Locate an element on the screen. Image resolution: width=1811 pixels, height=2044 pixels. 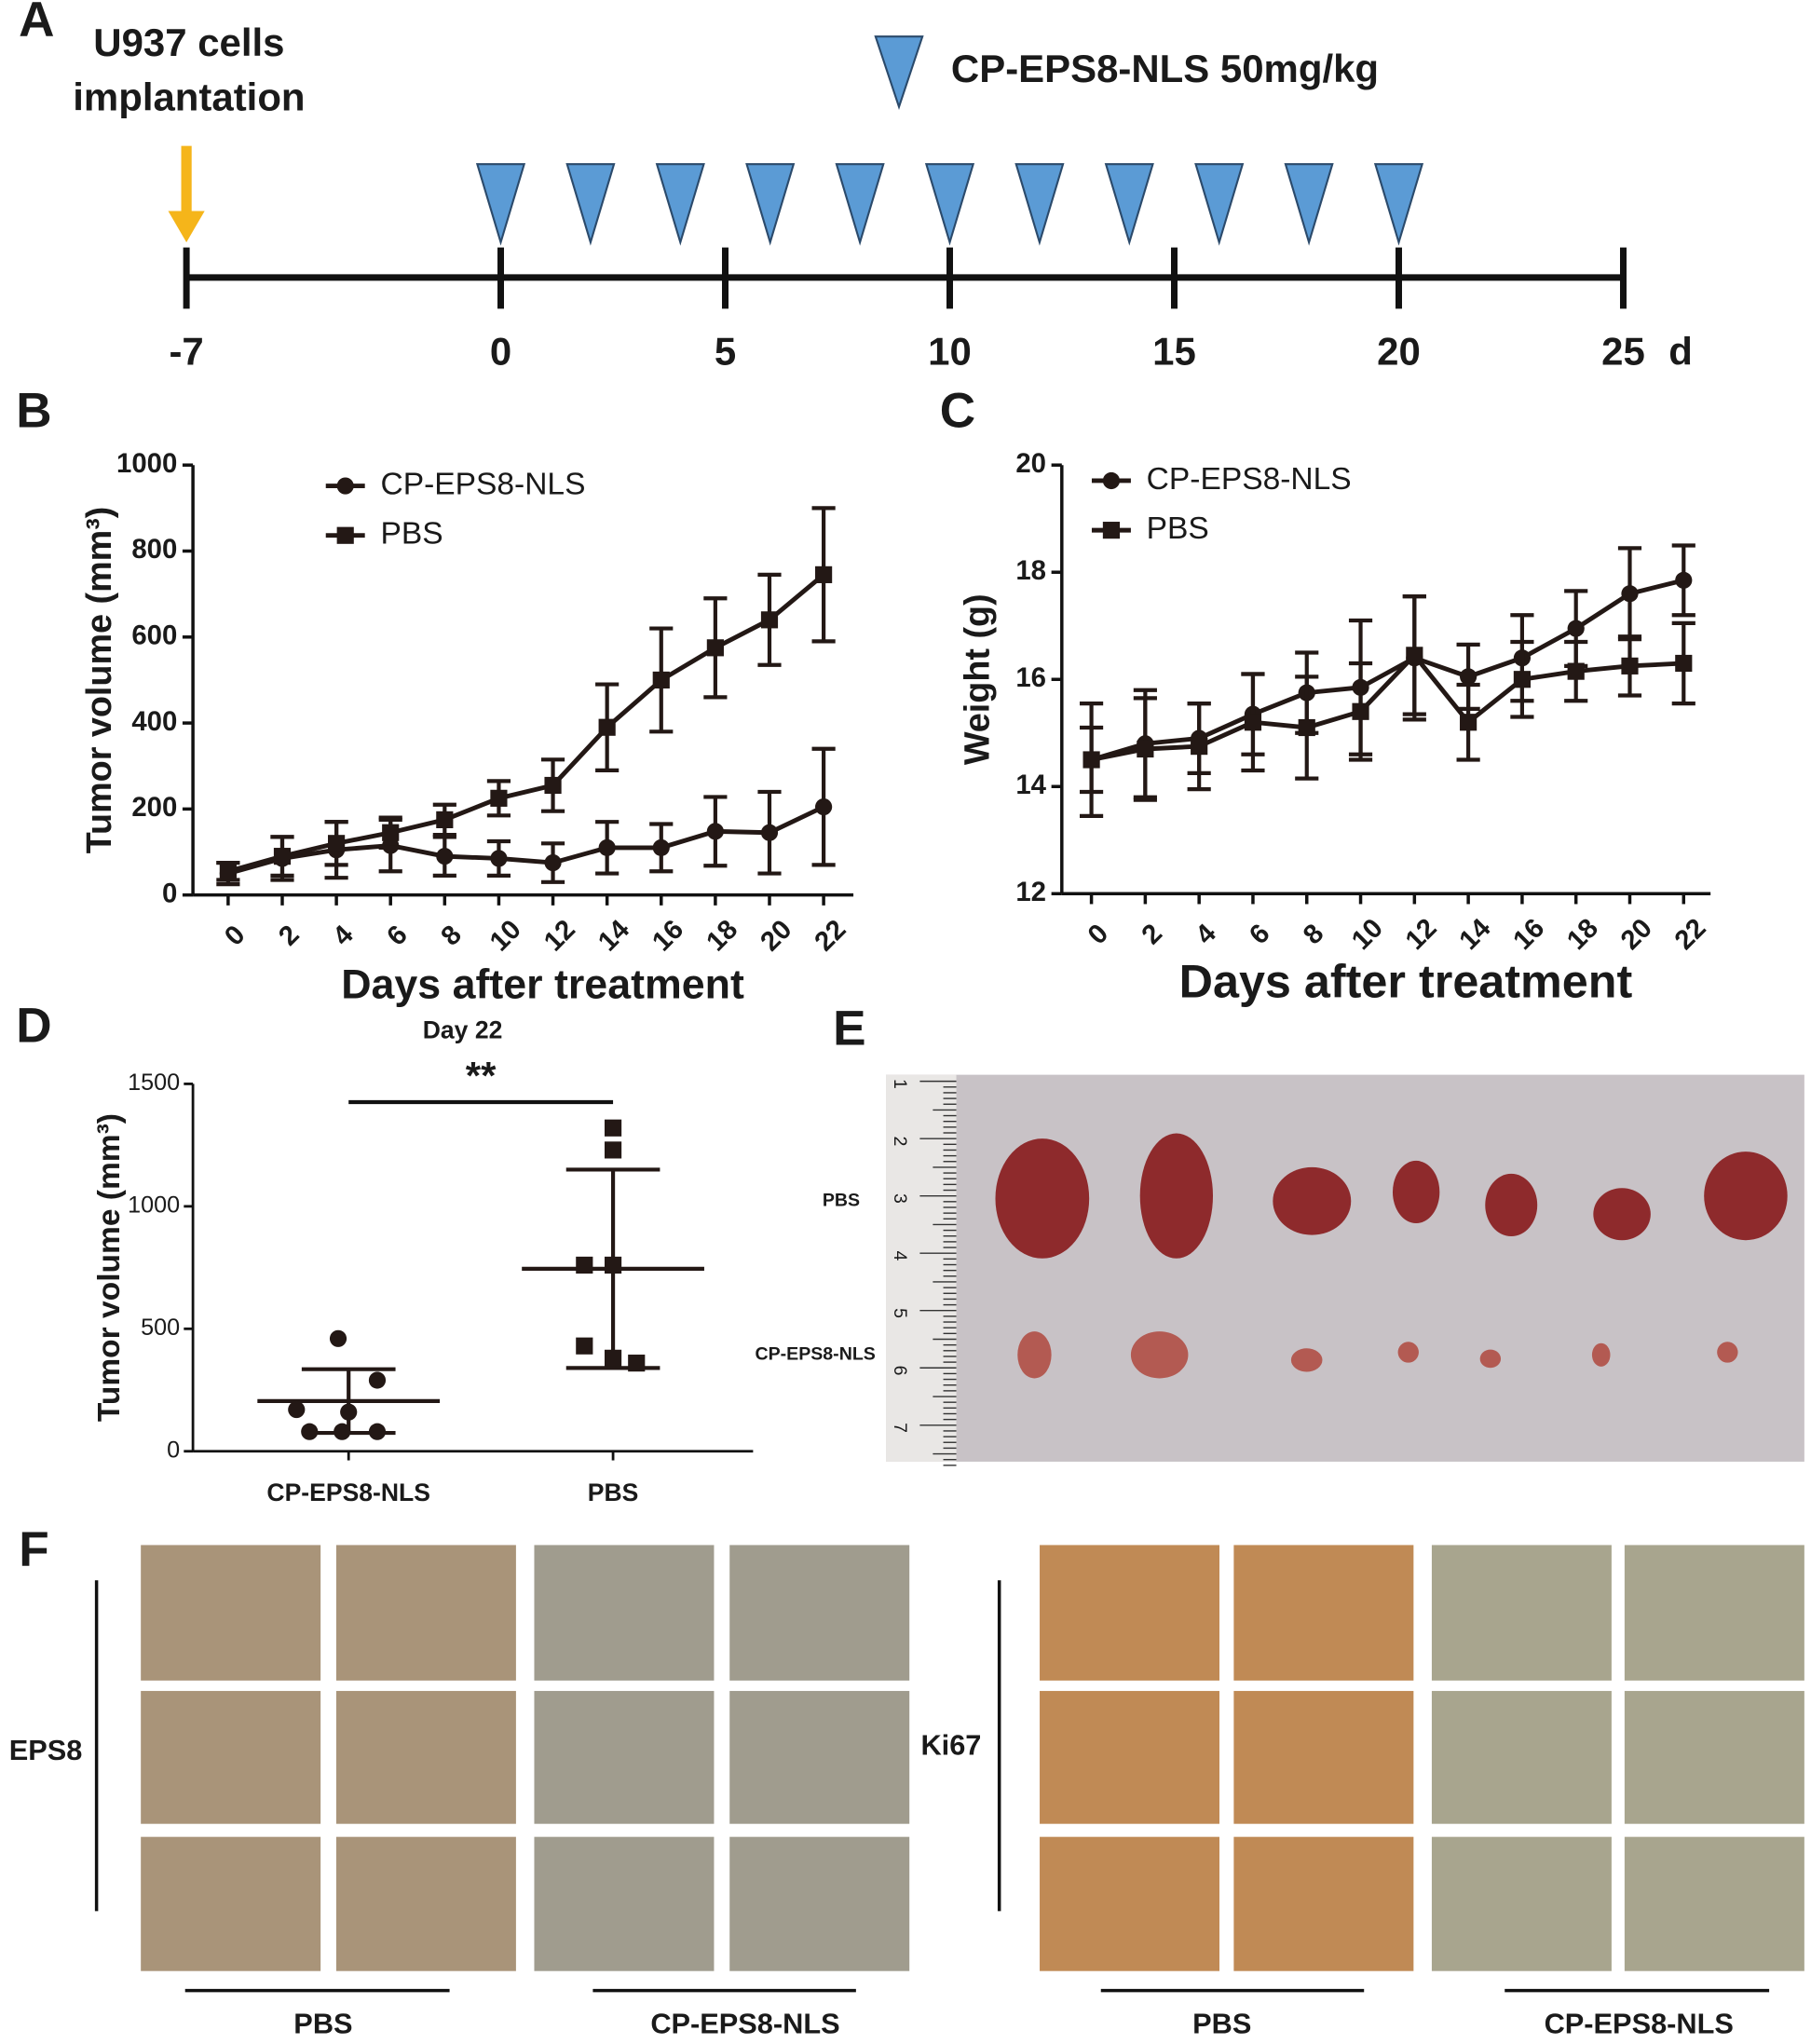
photo-background is located at coordinates (1345, 1268).